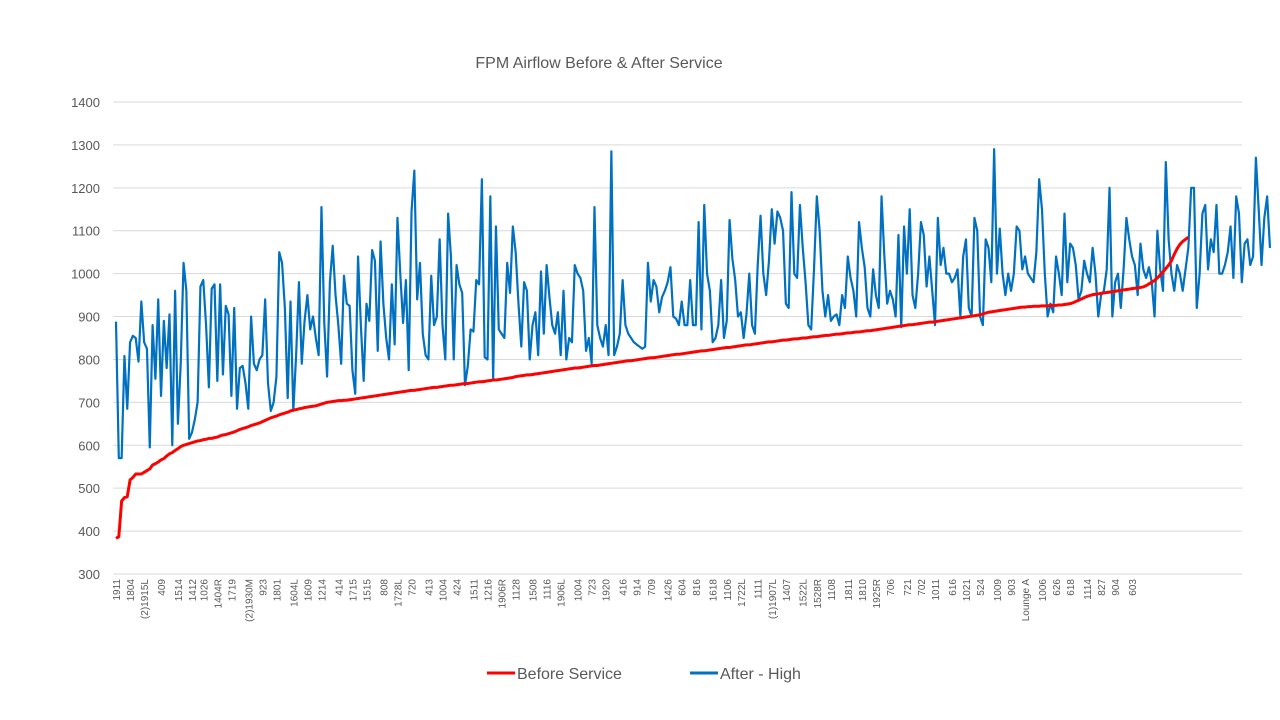 Image resolution: width=1280 pixels, height=720 pixels. I want to click on x-tick-label: 1906L, so click(562, 593).